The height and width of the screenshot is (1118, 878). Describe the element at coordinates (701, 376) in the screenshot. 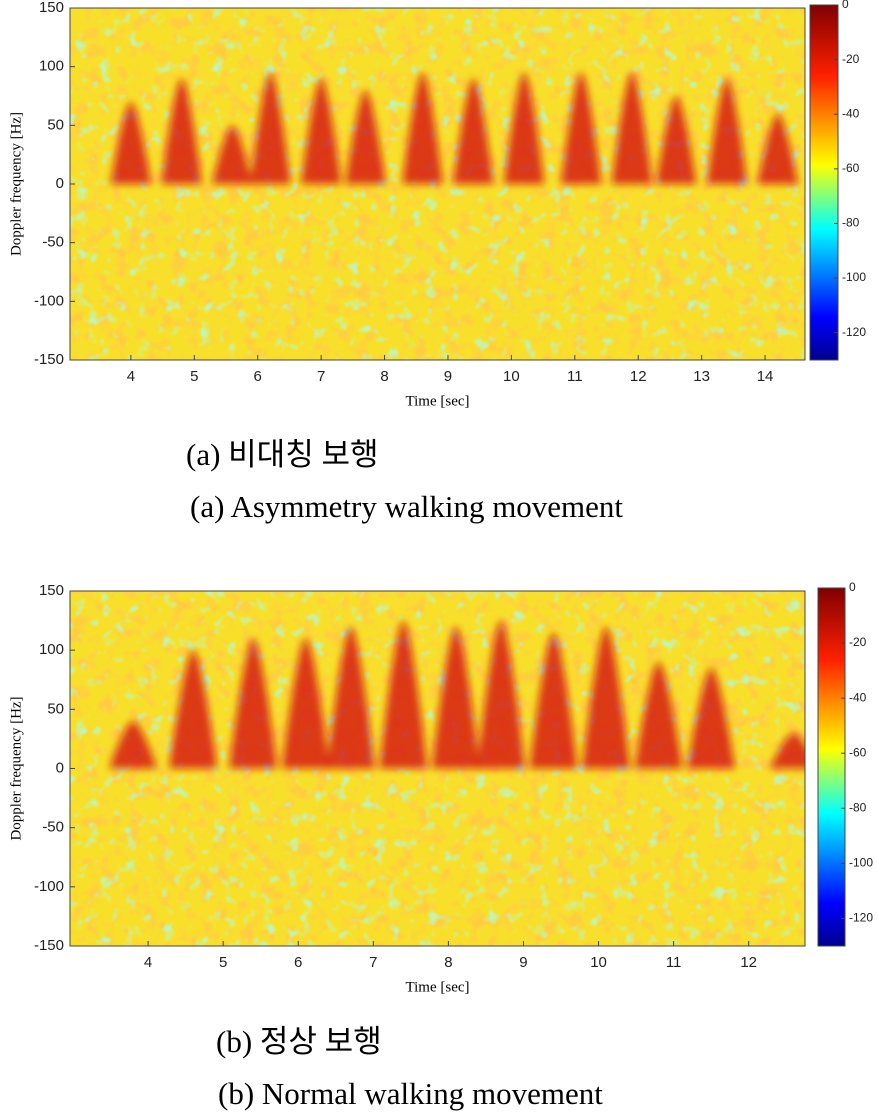

I see `x-tick-label: 13` at that location.